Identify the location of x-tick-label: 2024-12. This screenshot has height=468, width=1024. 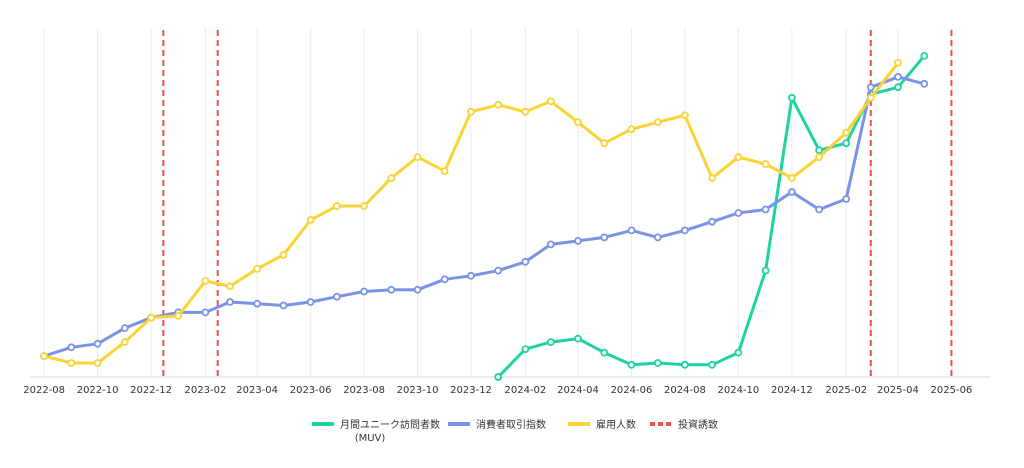
(792, 390).